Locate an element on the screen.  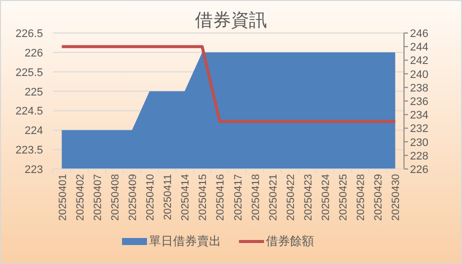
y2-tick-label: 232 is located at coordinates (419, 129).